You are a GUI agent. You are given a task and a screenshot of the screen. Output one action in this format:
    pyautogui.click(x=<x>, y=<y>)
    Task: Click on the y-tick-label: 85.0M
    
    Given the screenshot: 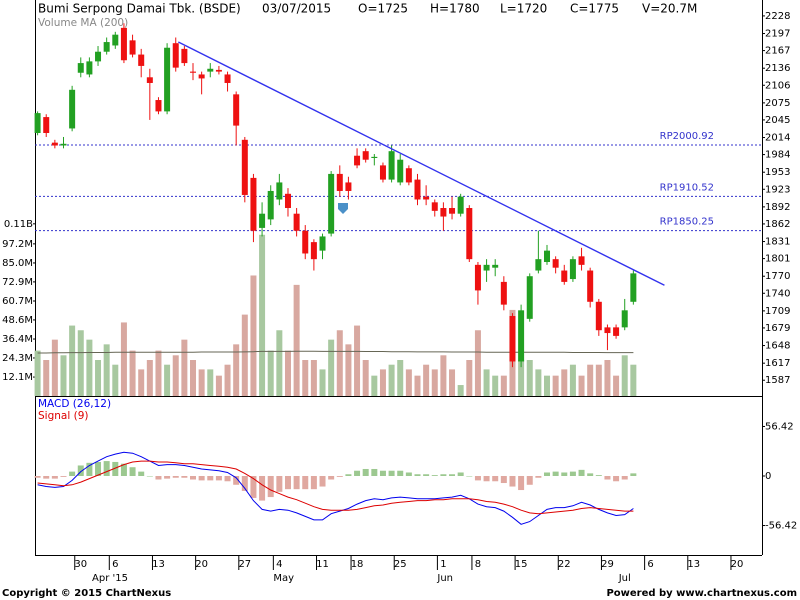 What is the action you would take?
    pyautogui.click(x=17, y=263)
    